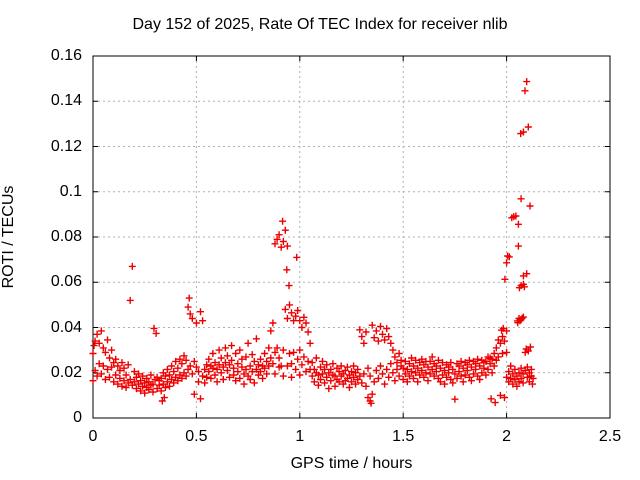 The width and height of the screenshot is (640, 480). I want to click on y-tick-label: 0.02, so click(66, 372).